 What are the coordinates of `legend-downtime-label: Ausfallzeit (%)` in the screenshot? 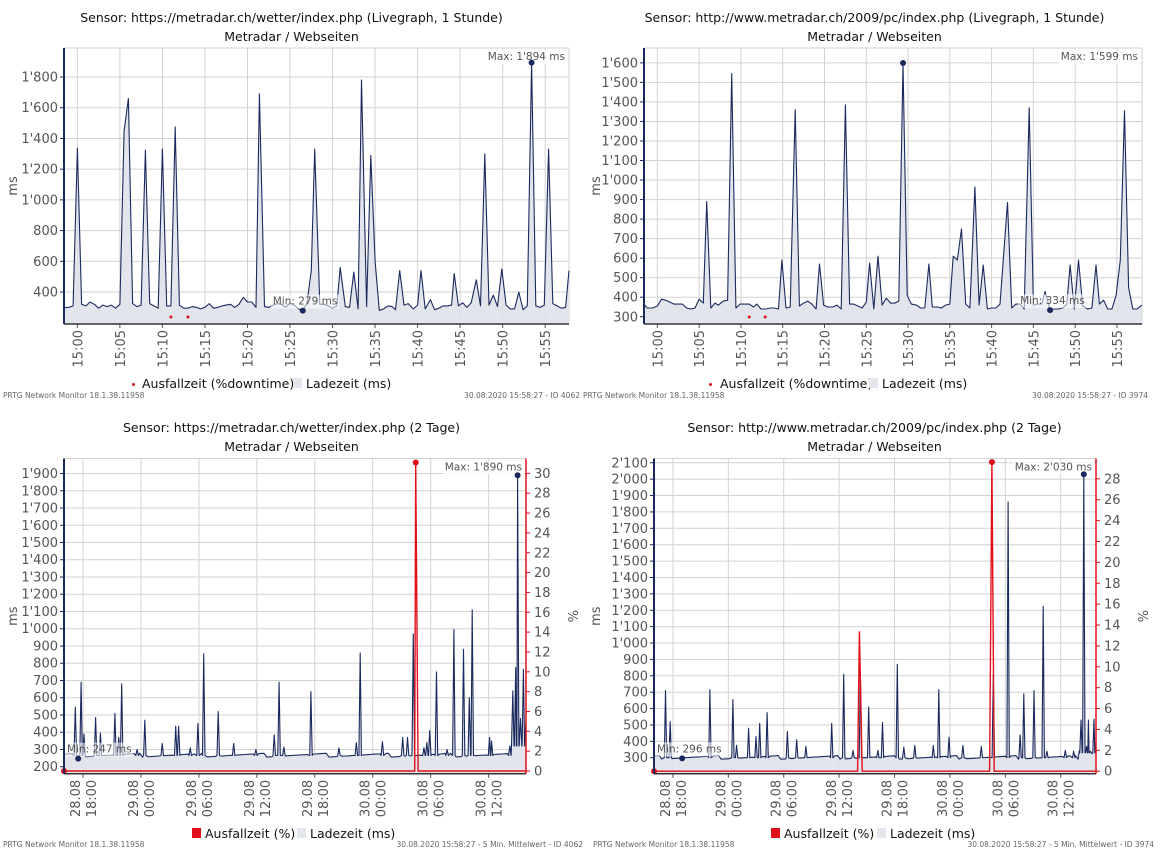 It's located at (250, 833).